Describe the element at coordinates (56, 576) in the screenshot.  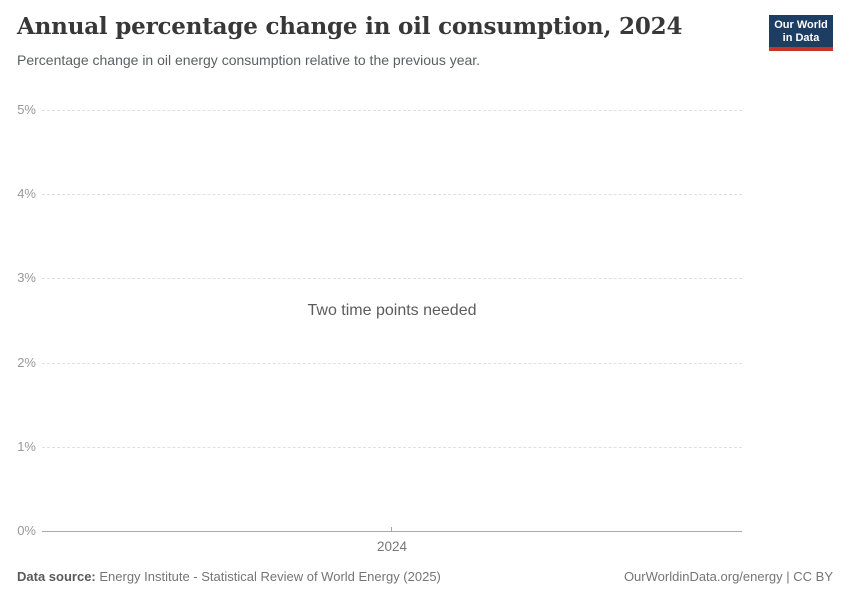
I see `data-source-label: Data source:` at that location.